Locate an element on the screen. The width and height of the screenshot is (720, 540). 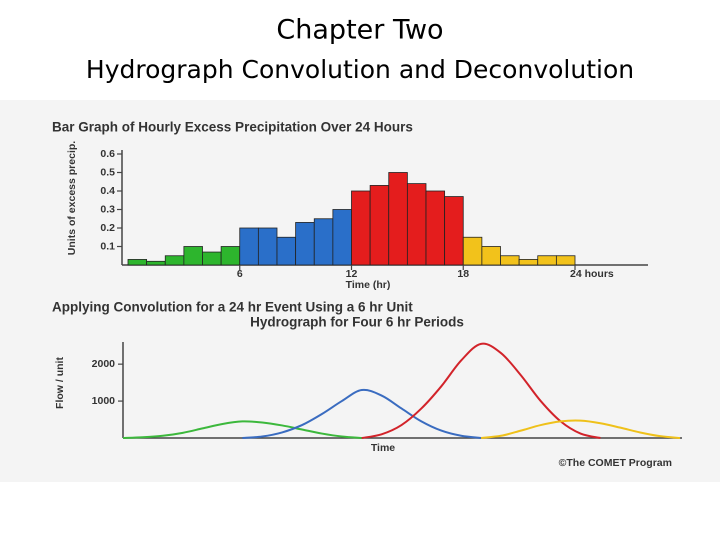
x-axis-label: Time is located at coordinates (383, 448).